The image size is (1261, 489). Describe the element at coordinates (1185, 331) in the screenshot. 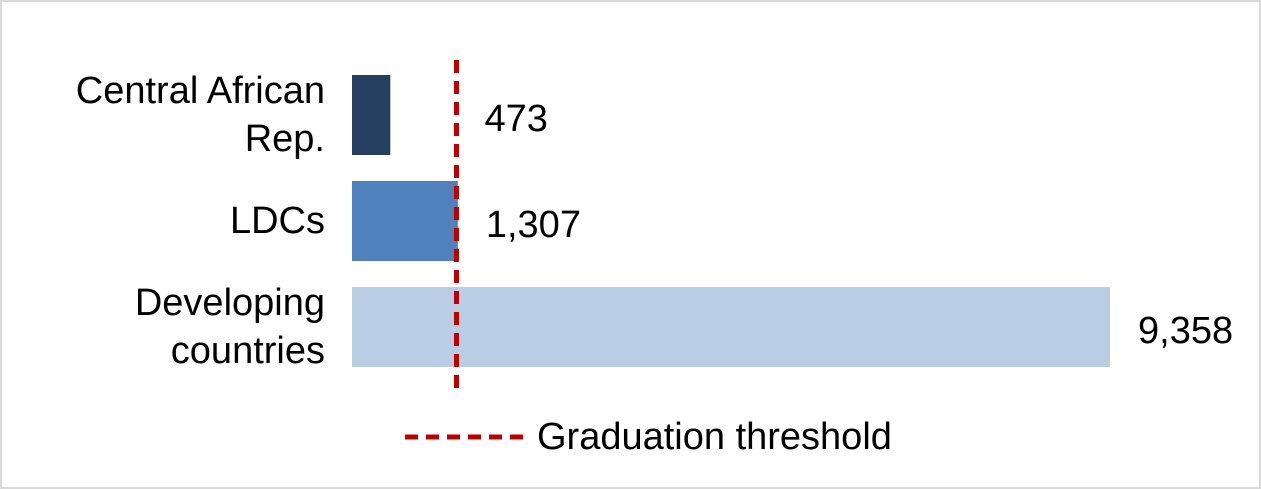

I see `data-label: 9,358` at that location.